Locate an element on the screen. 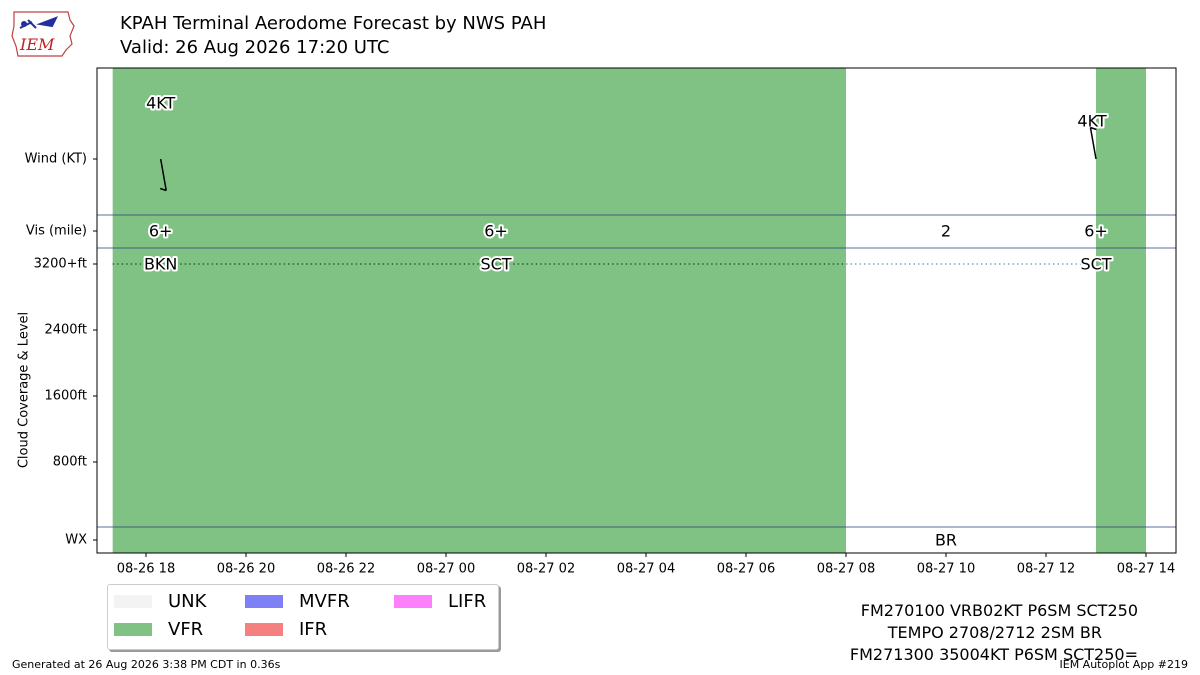 The height and width of the screenshot is (675, 1200). x-tick-label: 08-26 20 is located at coordinates (246, 569).